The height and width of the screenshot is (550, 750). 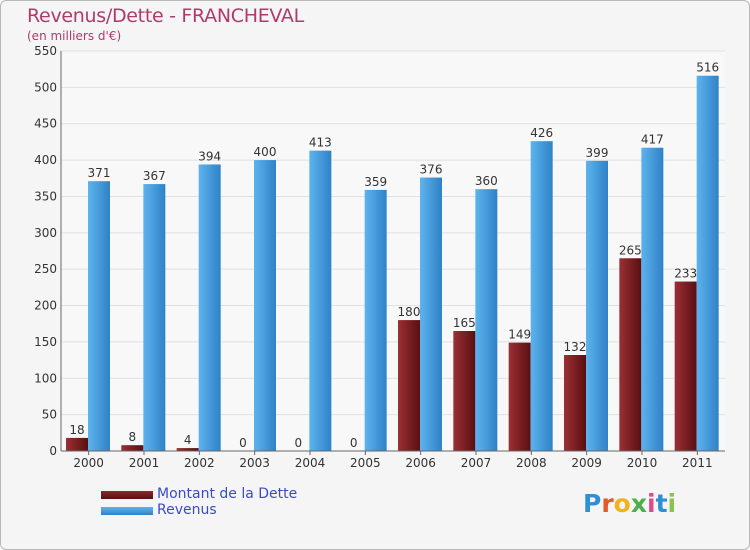 I want to click on y-tick-label: 150, so click(x=45, y=342).